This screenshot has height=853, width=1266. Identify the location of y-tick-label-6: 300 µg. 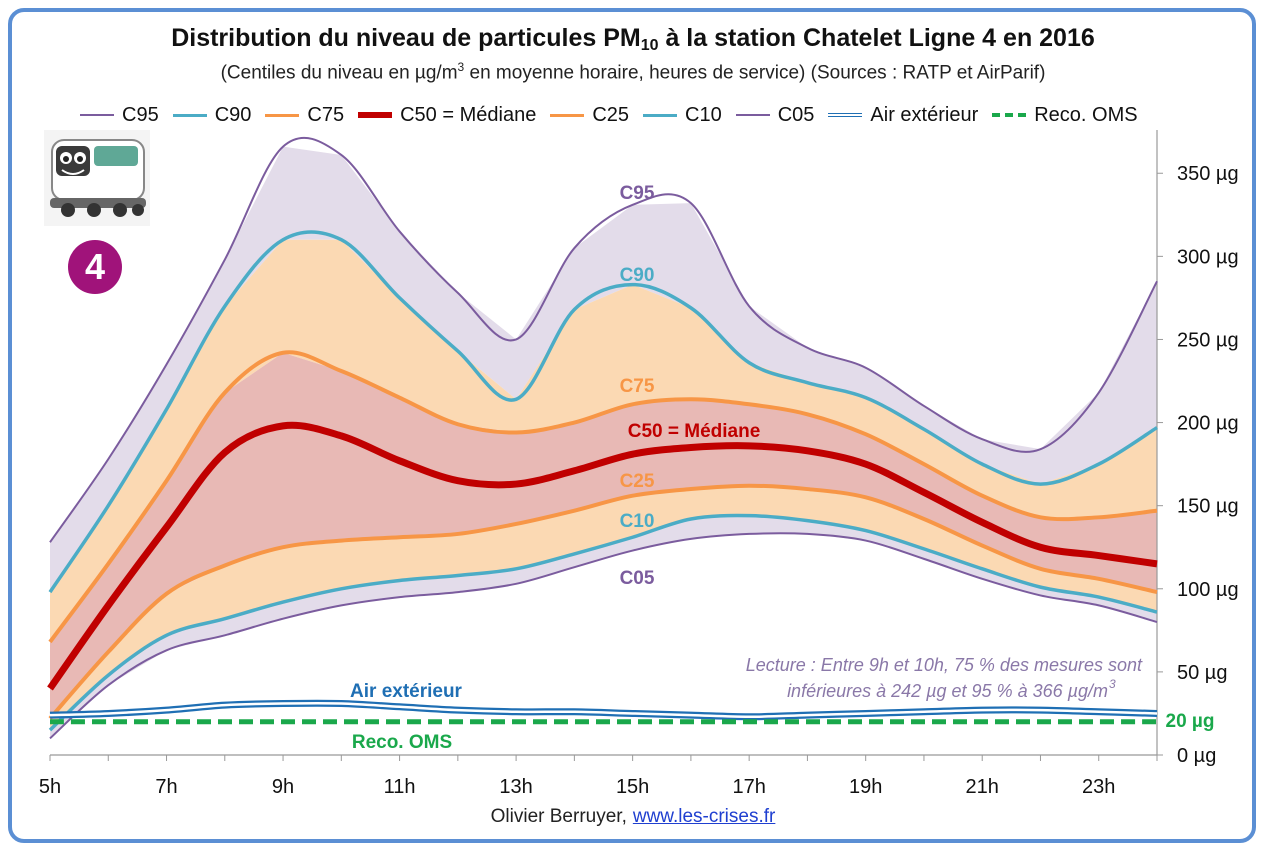
(1208, 257).